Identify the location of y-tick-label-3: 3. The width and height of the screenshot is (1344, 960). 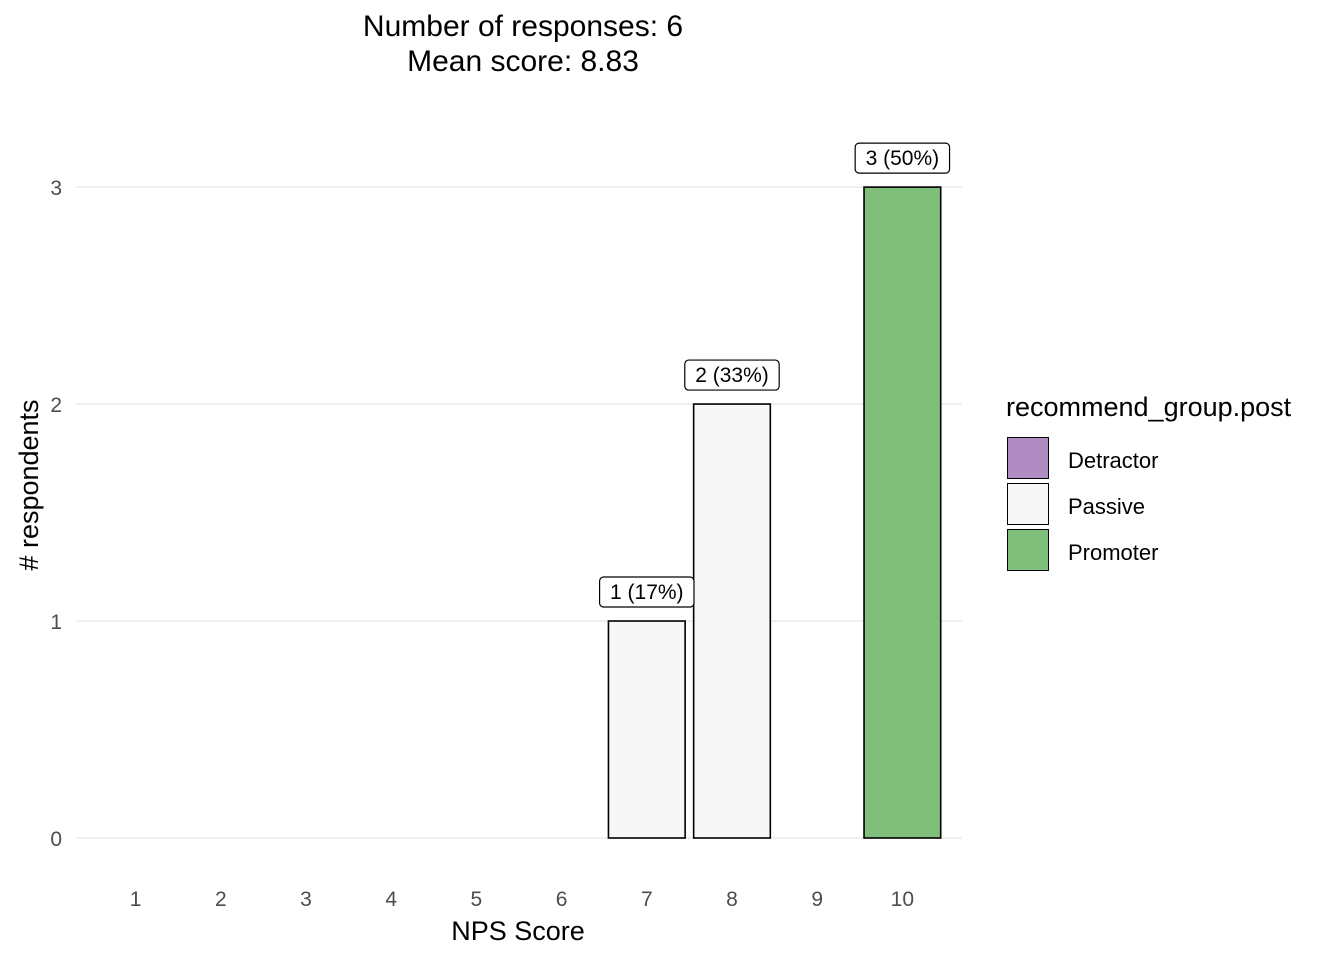
(56, 188).